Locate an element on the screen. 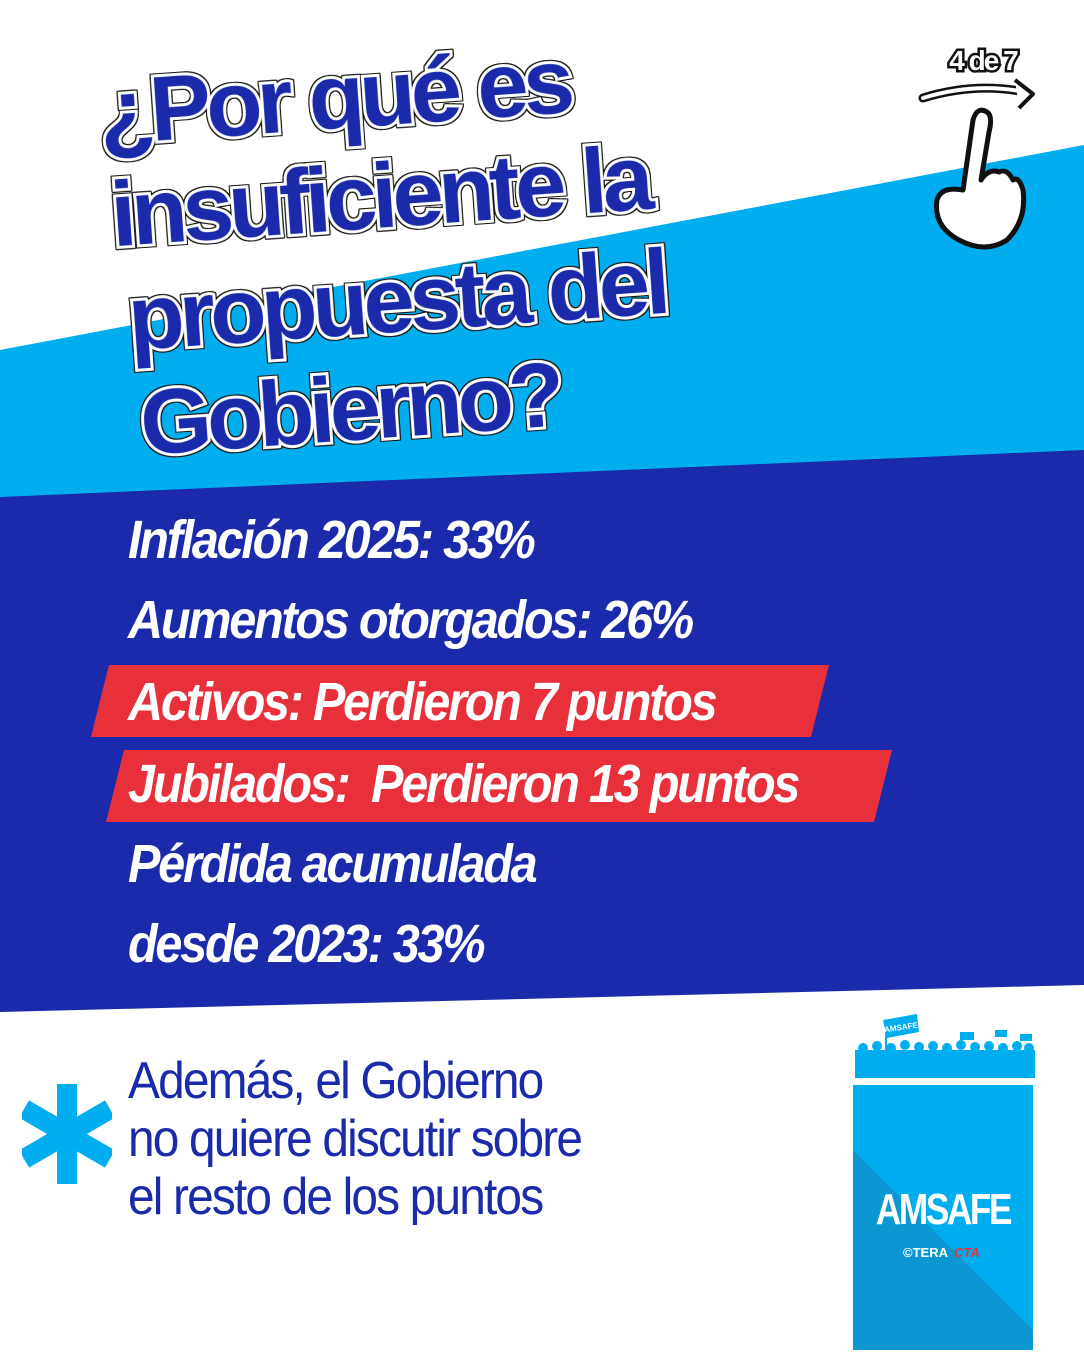 This screenshot has height=1352, width=1084. swipe-hand-icon is located at coordinates (980, 178).